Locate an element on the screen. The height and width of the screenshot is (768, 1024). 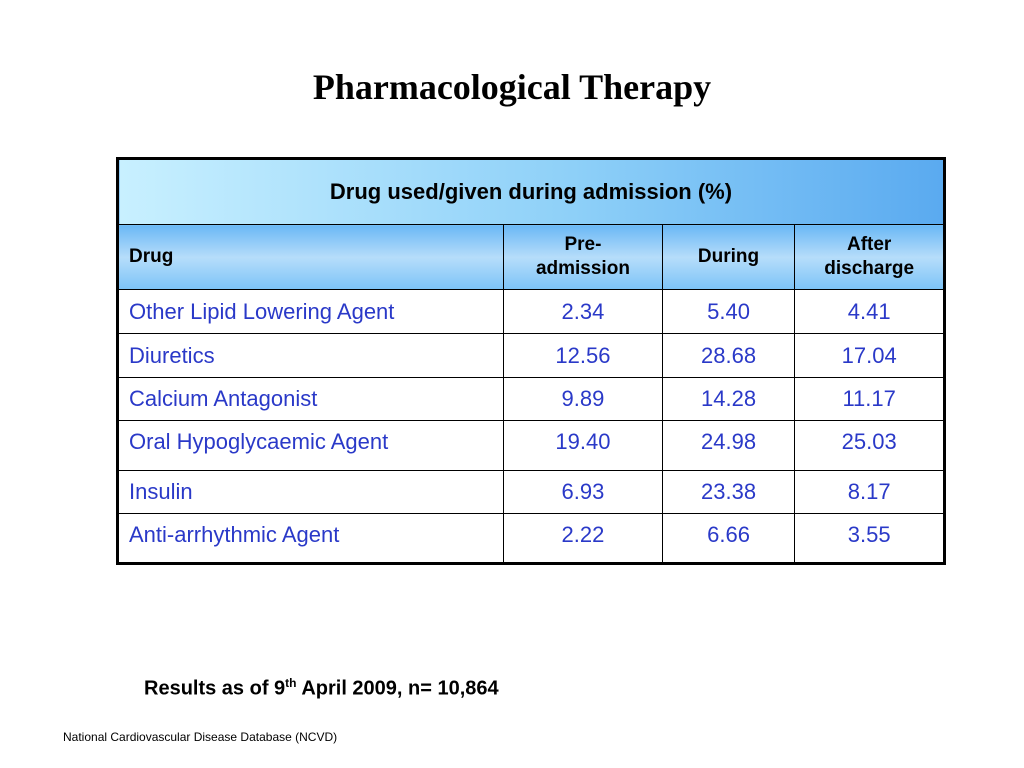
table-row: Calcium Antagonist 9.89 14.28 11.17 is located at coordinates (530, 399).